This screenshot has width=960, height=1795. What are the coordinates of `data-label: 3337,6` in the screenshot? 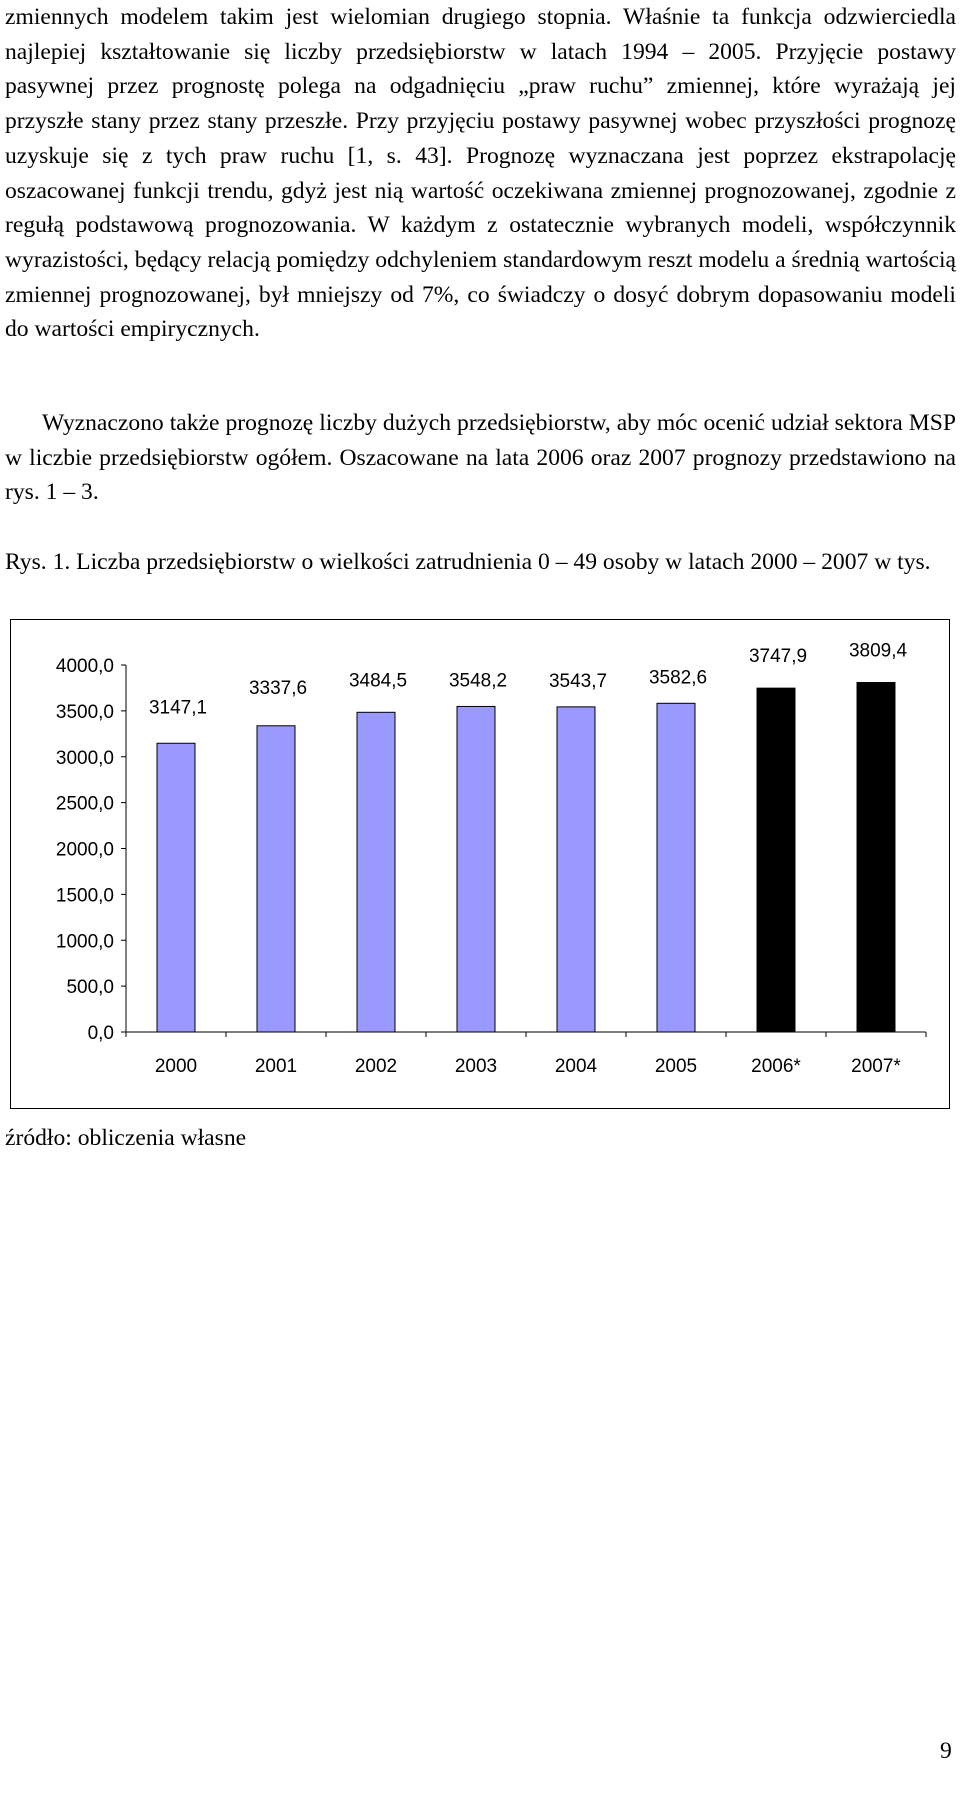 It's located at (278, 688).